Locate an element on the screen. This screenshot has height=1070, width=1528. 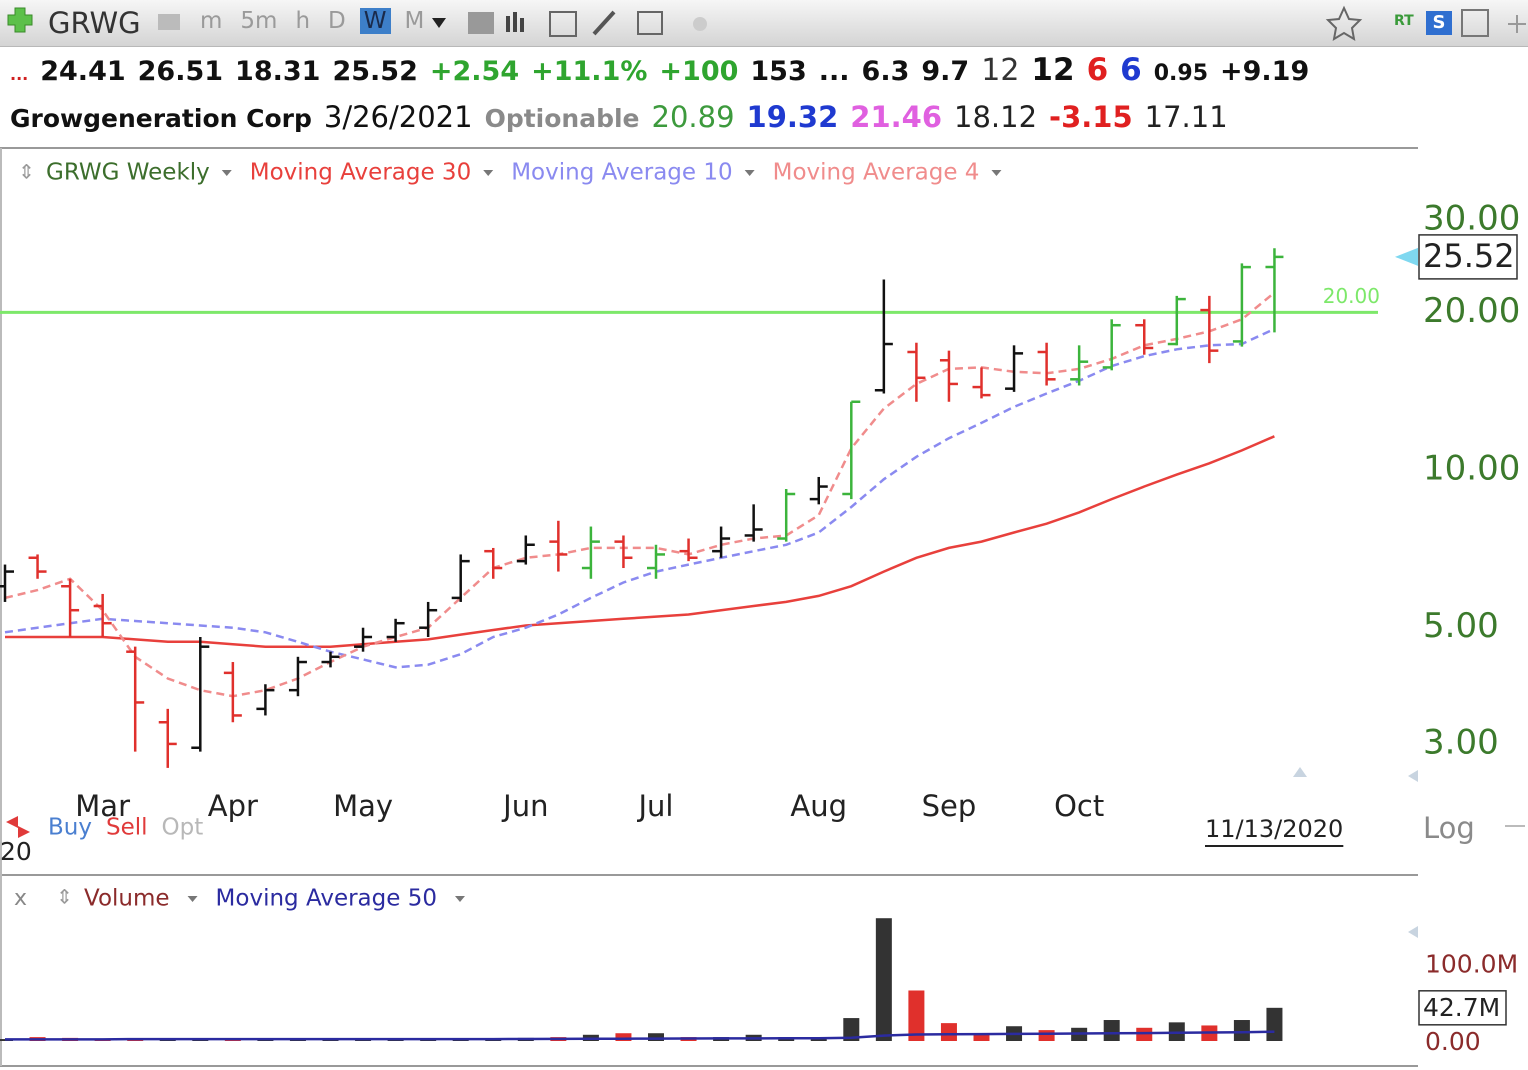
x-tick-label: Sep is located at coordinates (949, 806).